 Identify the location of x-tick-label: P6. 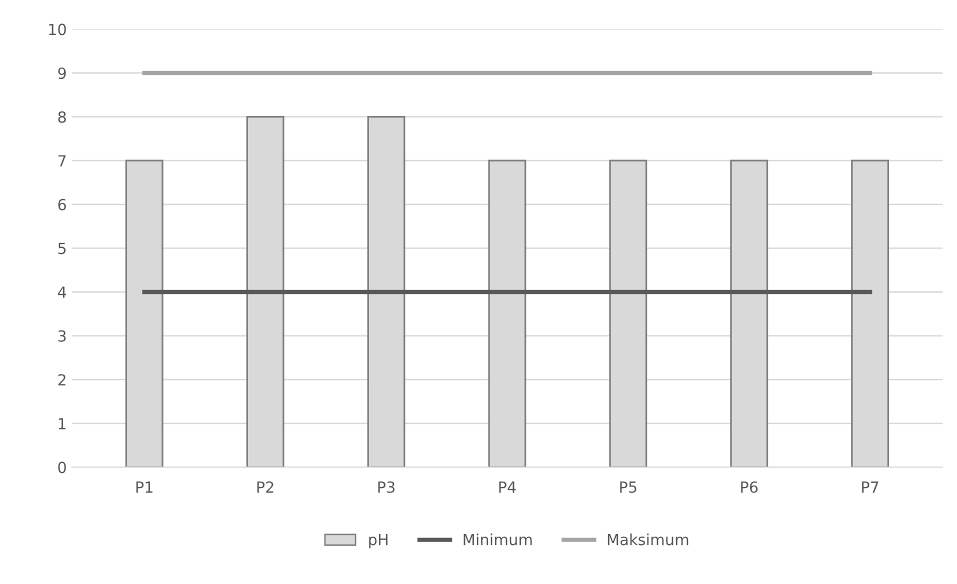
(749, 487).